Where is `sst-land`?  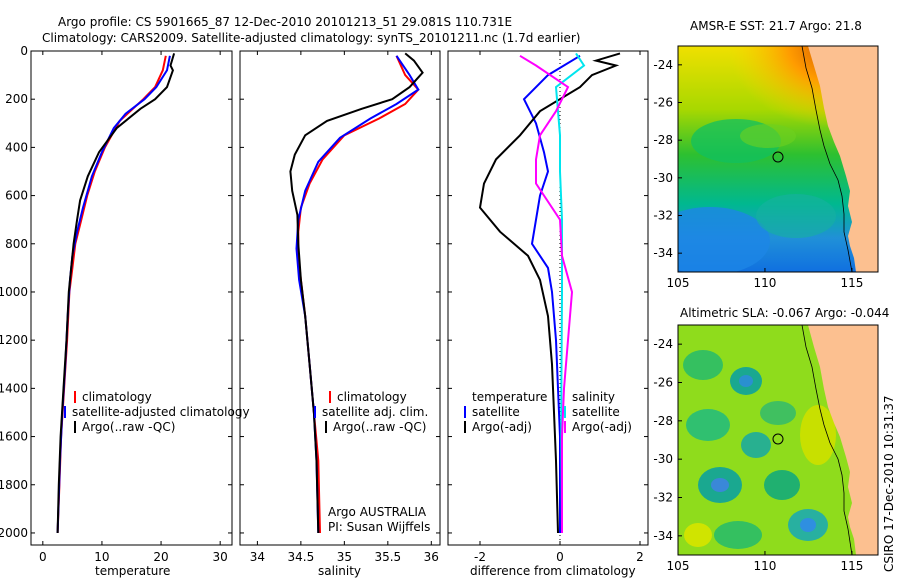 sst-land is located at coordinates (843, 159).